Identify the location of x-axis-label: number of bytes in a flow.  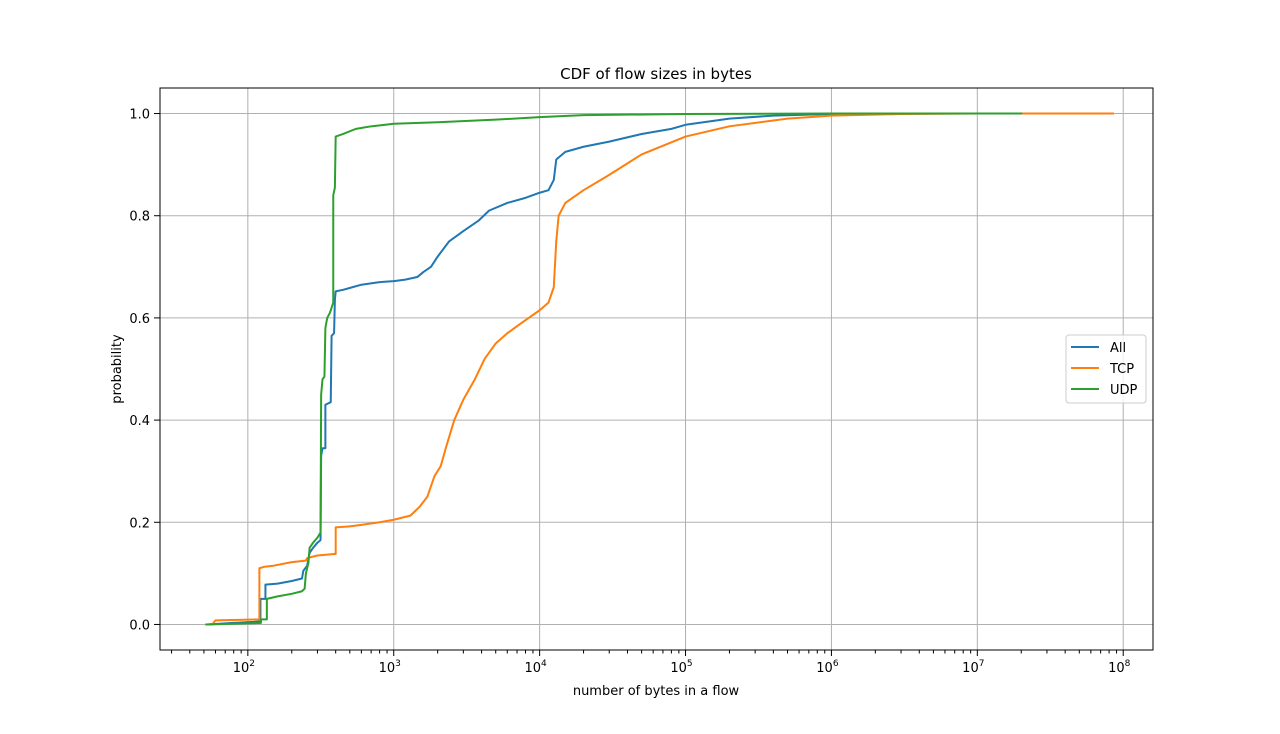
(656, 691).